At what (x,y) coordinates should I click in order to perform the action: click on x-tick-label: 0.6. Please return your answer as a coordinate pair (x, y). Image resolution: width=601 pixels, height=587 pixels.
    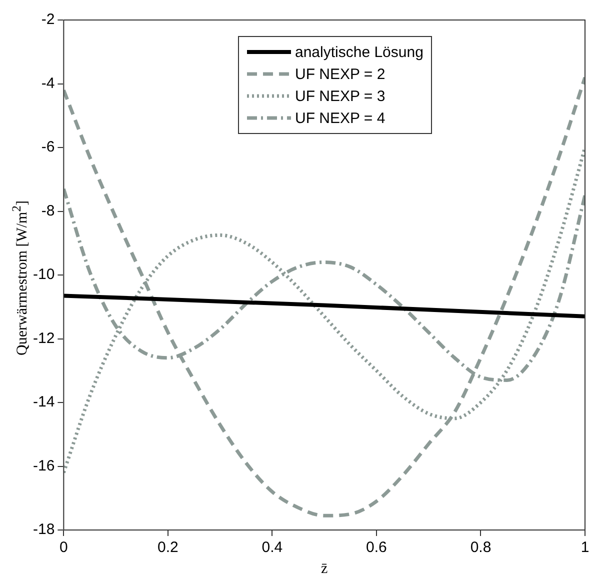
    Looking at the image, I should click on (376, 547).